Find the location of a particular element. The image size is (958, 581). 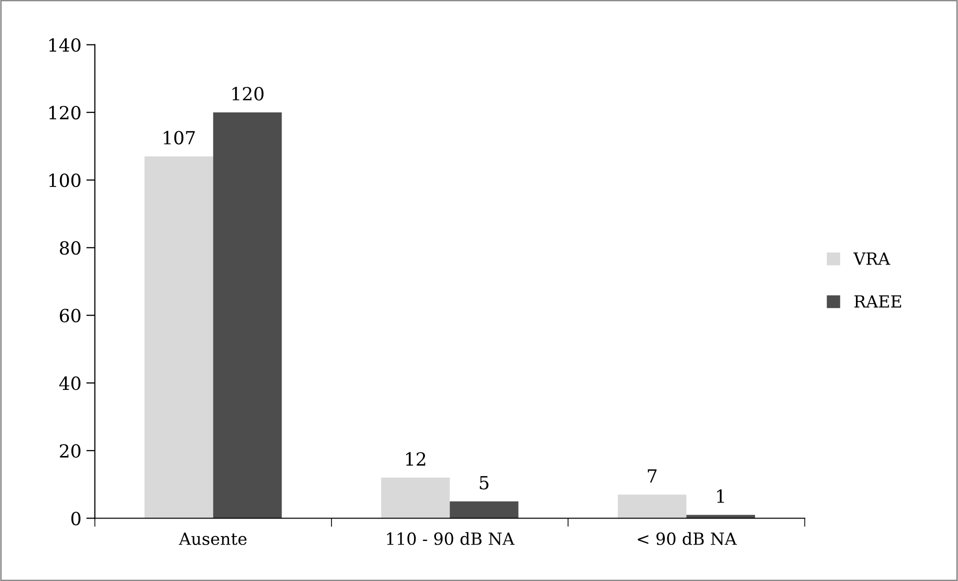

y-tick-label: 40 is located at coordinates (69, 383).